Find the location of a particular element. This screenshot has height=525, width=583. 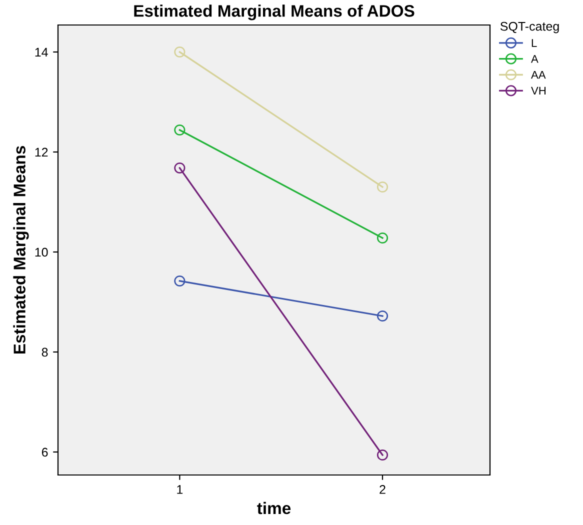

chart-title: Estimated Marginal Means of ADOS is located at coordinates (274, 12).